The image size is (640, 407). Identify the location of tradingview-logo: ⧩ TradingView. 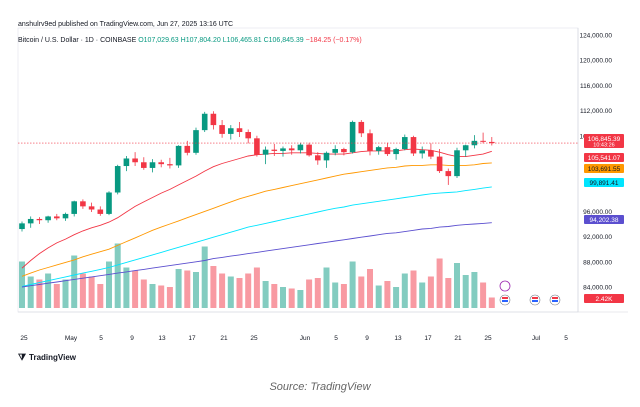
(47, 357).